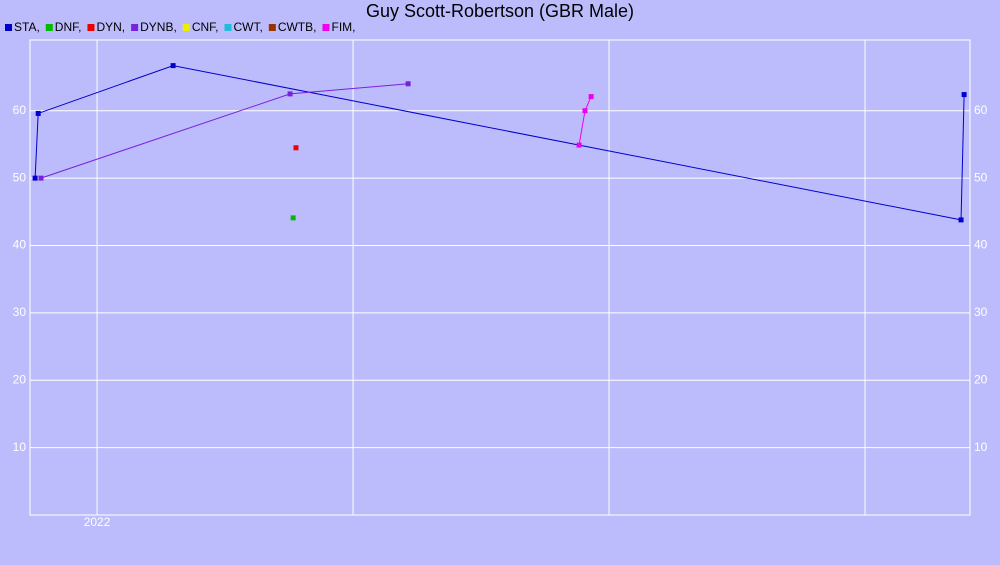 The image size is (1000, 565). I want to click on y2-tick-label: 50, so click(981, 177).